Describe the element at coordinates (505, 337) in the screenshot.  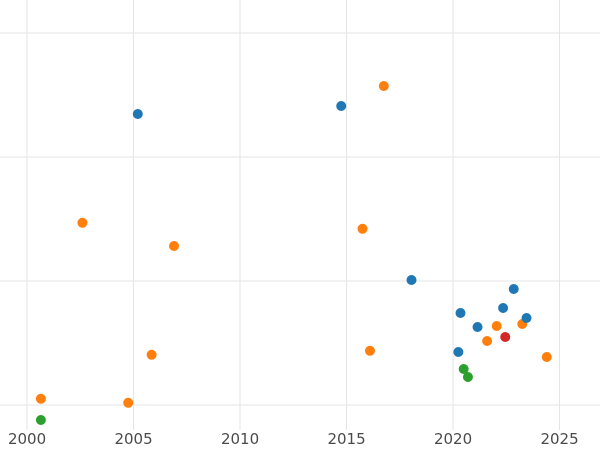
I see `data-point-red` at that location.